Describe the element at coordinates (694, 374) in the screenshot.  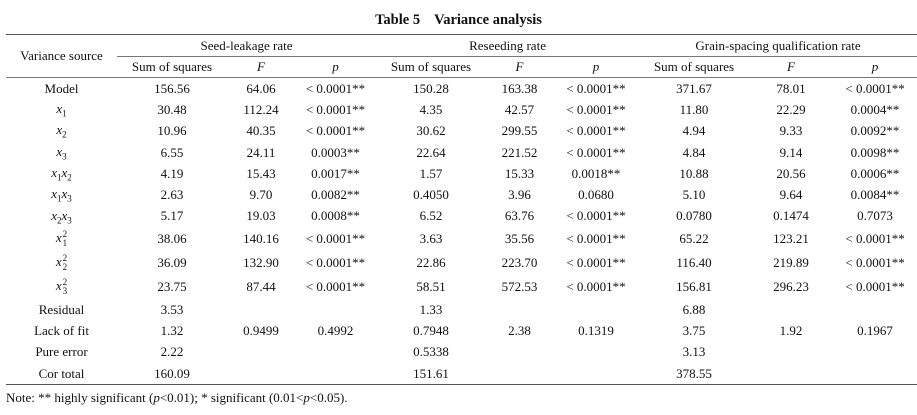
I see `sum-of-squares-cell: 378.55` at that location.